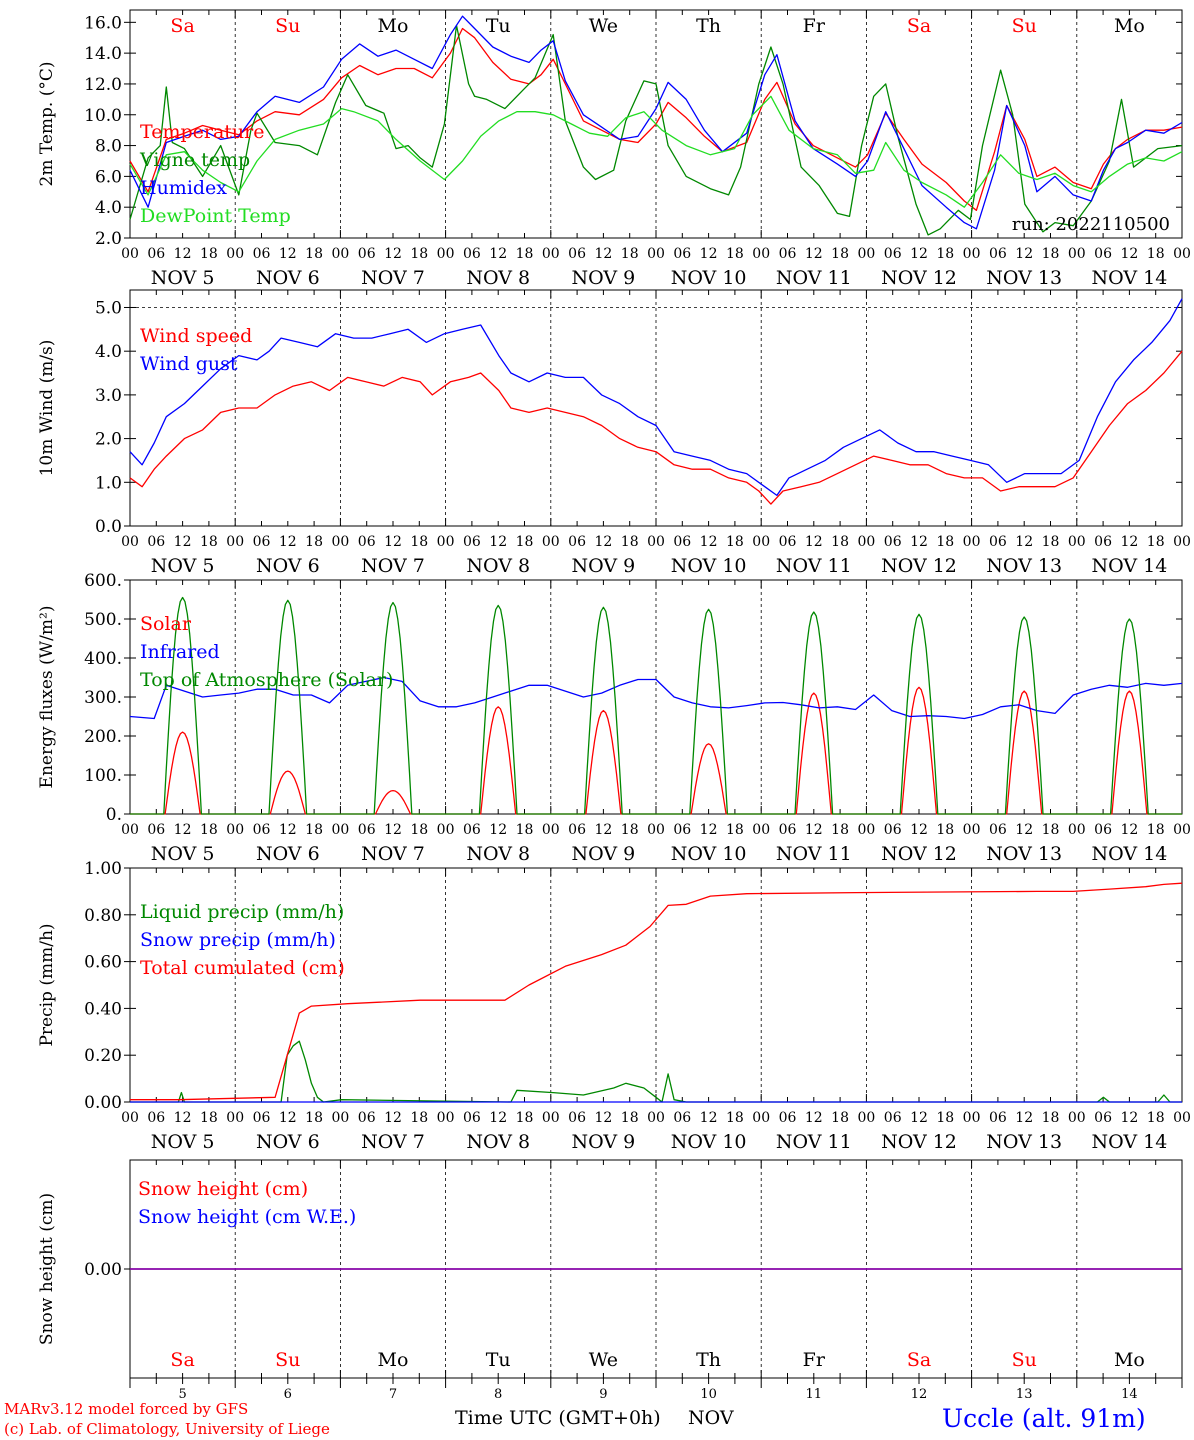 The width and height of the screenshot is (1194, 1440). I want to click on series-line-vigne-temp, so click(656, 130).